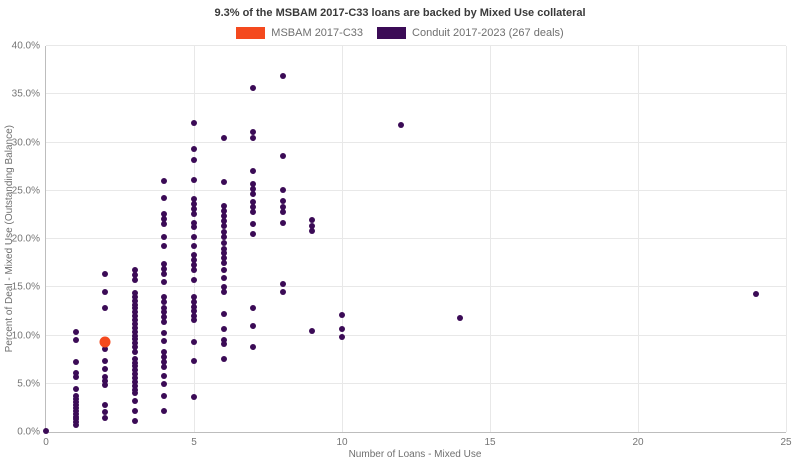 This screenshot has width=800, height=467. What do you see at coordinates (25, 94) in the screenshot?
I see `y-tick-label: 35.0%` at bounding box center [25, 94].